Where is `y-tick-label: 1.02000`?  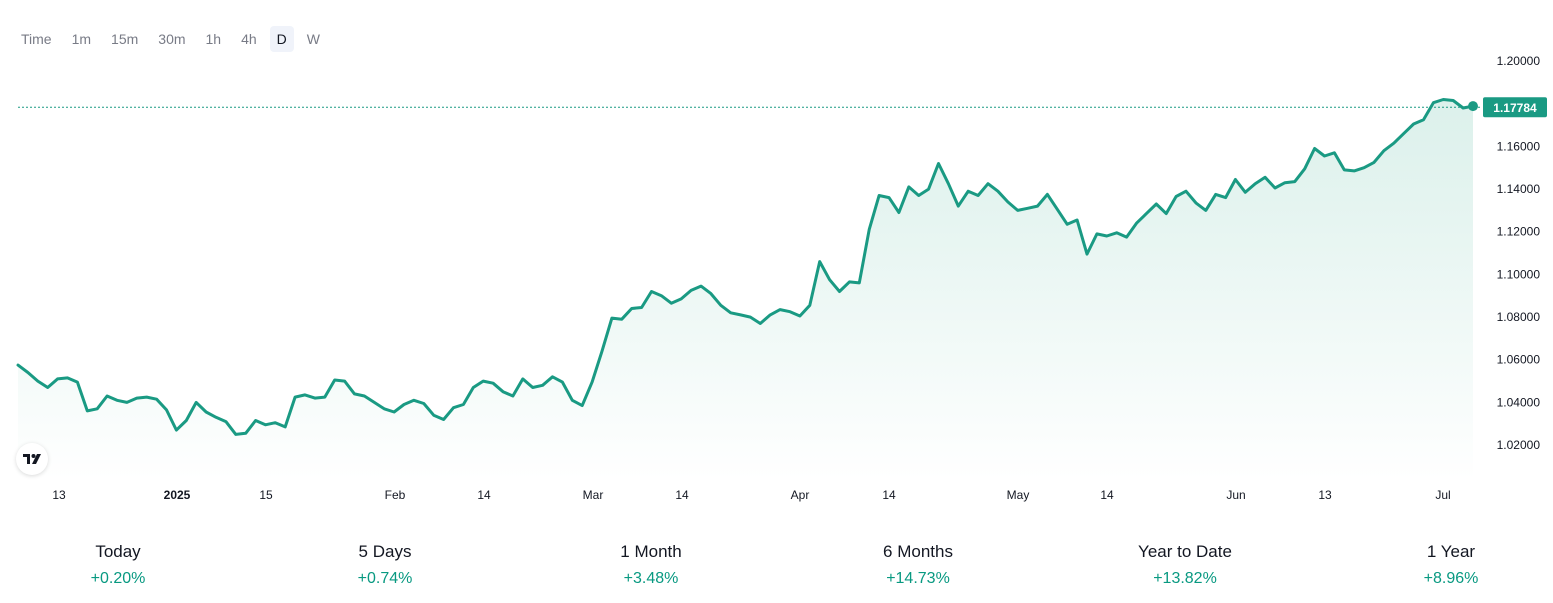
y-tick-label: 1.02000 is located at coordinates (1519, 445).